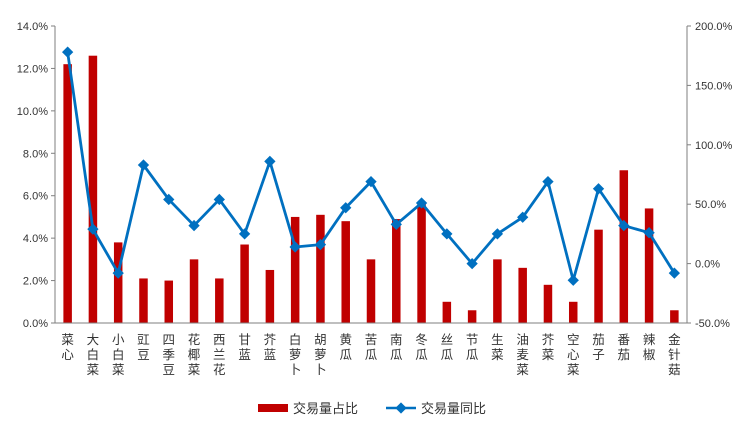  I want to click on category-label: 辣椒, so click(649, 347).